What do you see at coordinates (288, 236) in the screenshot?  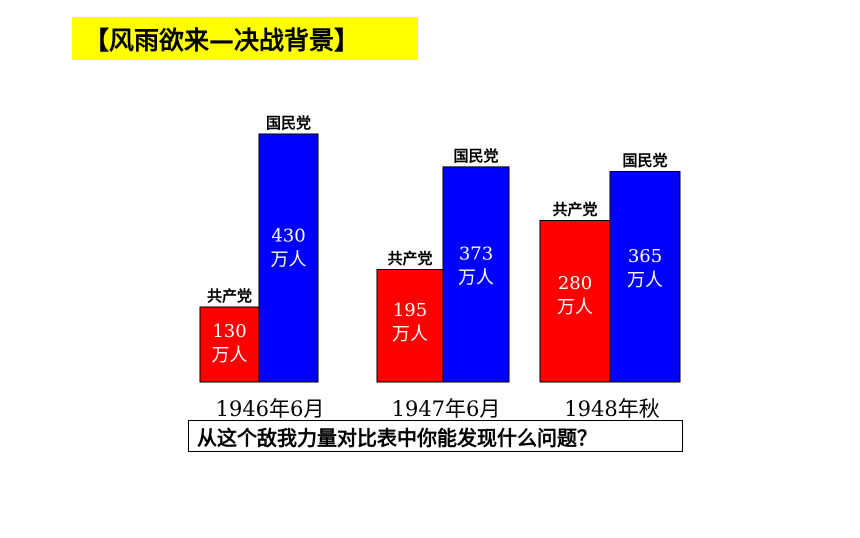 I see `data-label: 430` at bounding box center [288, 236].